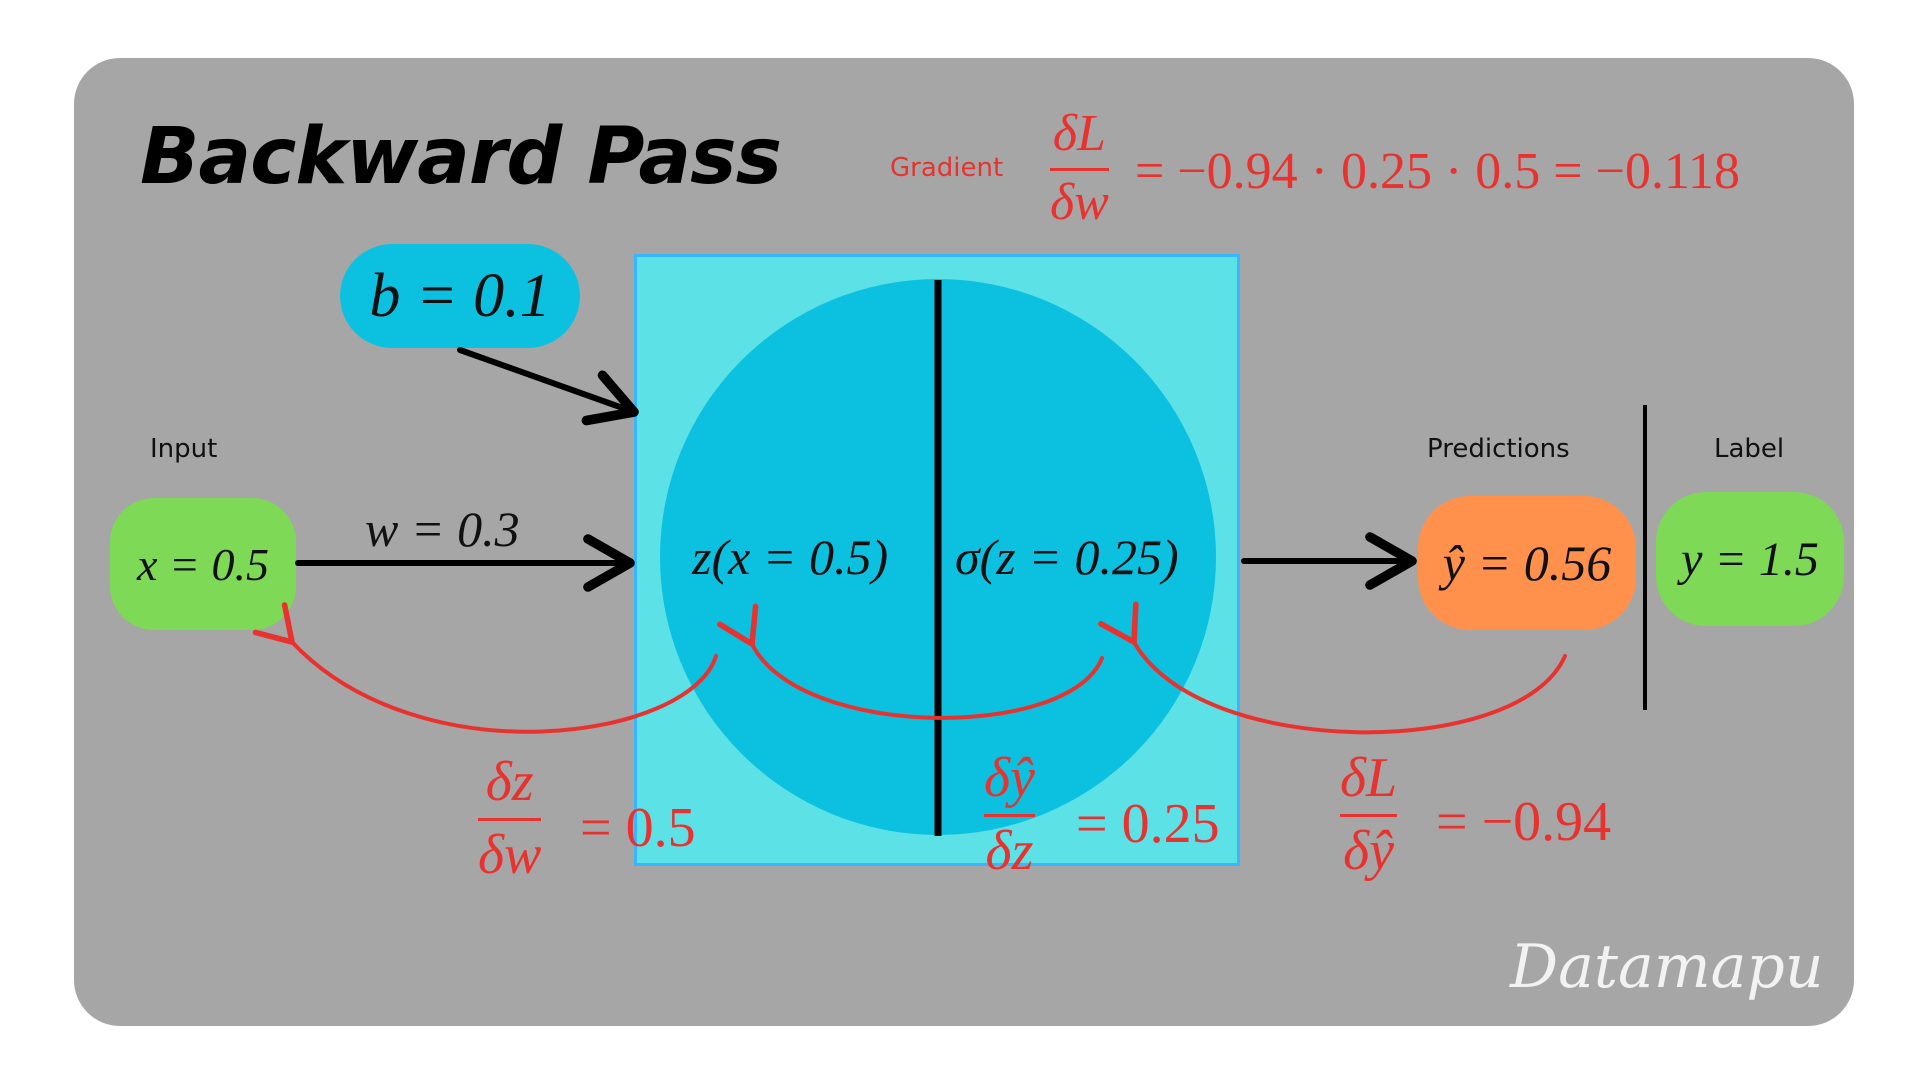 The width and height of the screenshot is (1920, 1080). I want to click on dz-dw-fraction: δz δw, so click(510, 818).